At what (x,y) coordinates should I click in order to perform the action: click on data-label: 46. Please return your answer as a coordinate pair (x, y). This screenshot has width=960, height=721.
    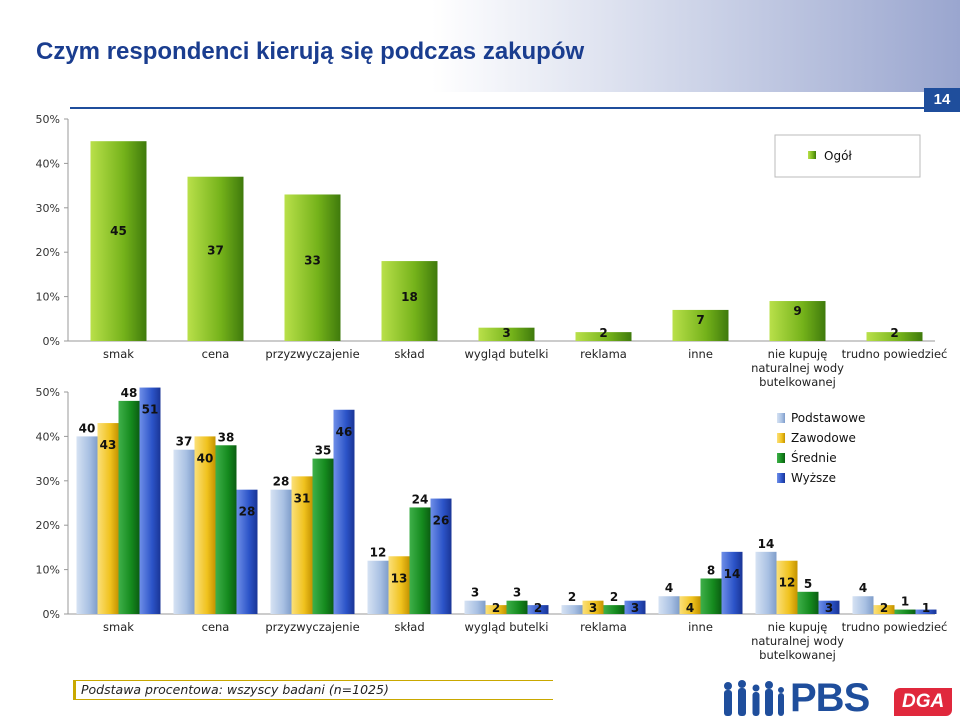
    Looking at the image, I should click on (344, 432).